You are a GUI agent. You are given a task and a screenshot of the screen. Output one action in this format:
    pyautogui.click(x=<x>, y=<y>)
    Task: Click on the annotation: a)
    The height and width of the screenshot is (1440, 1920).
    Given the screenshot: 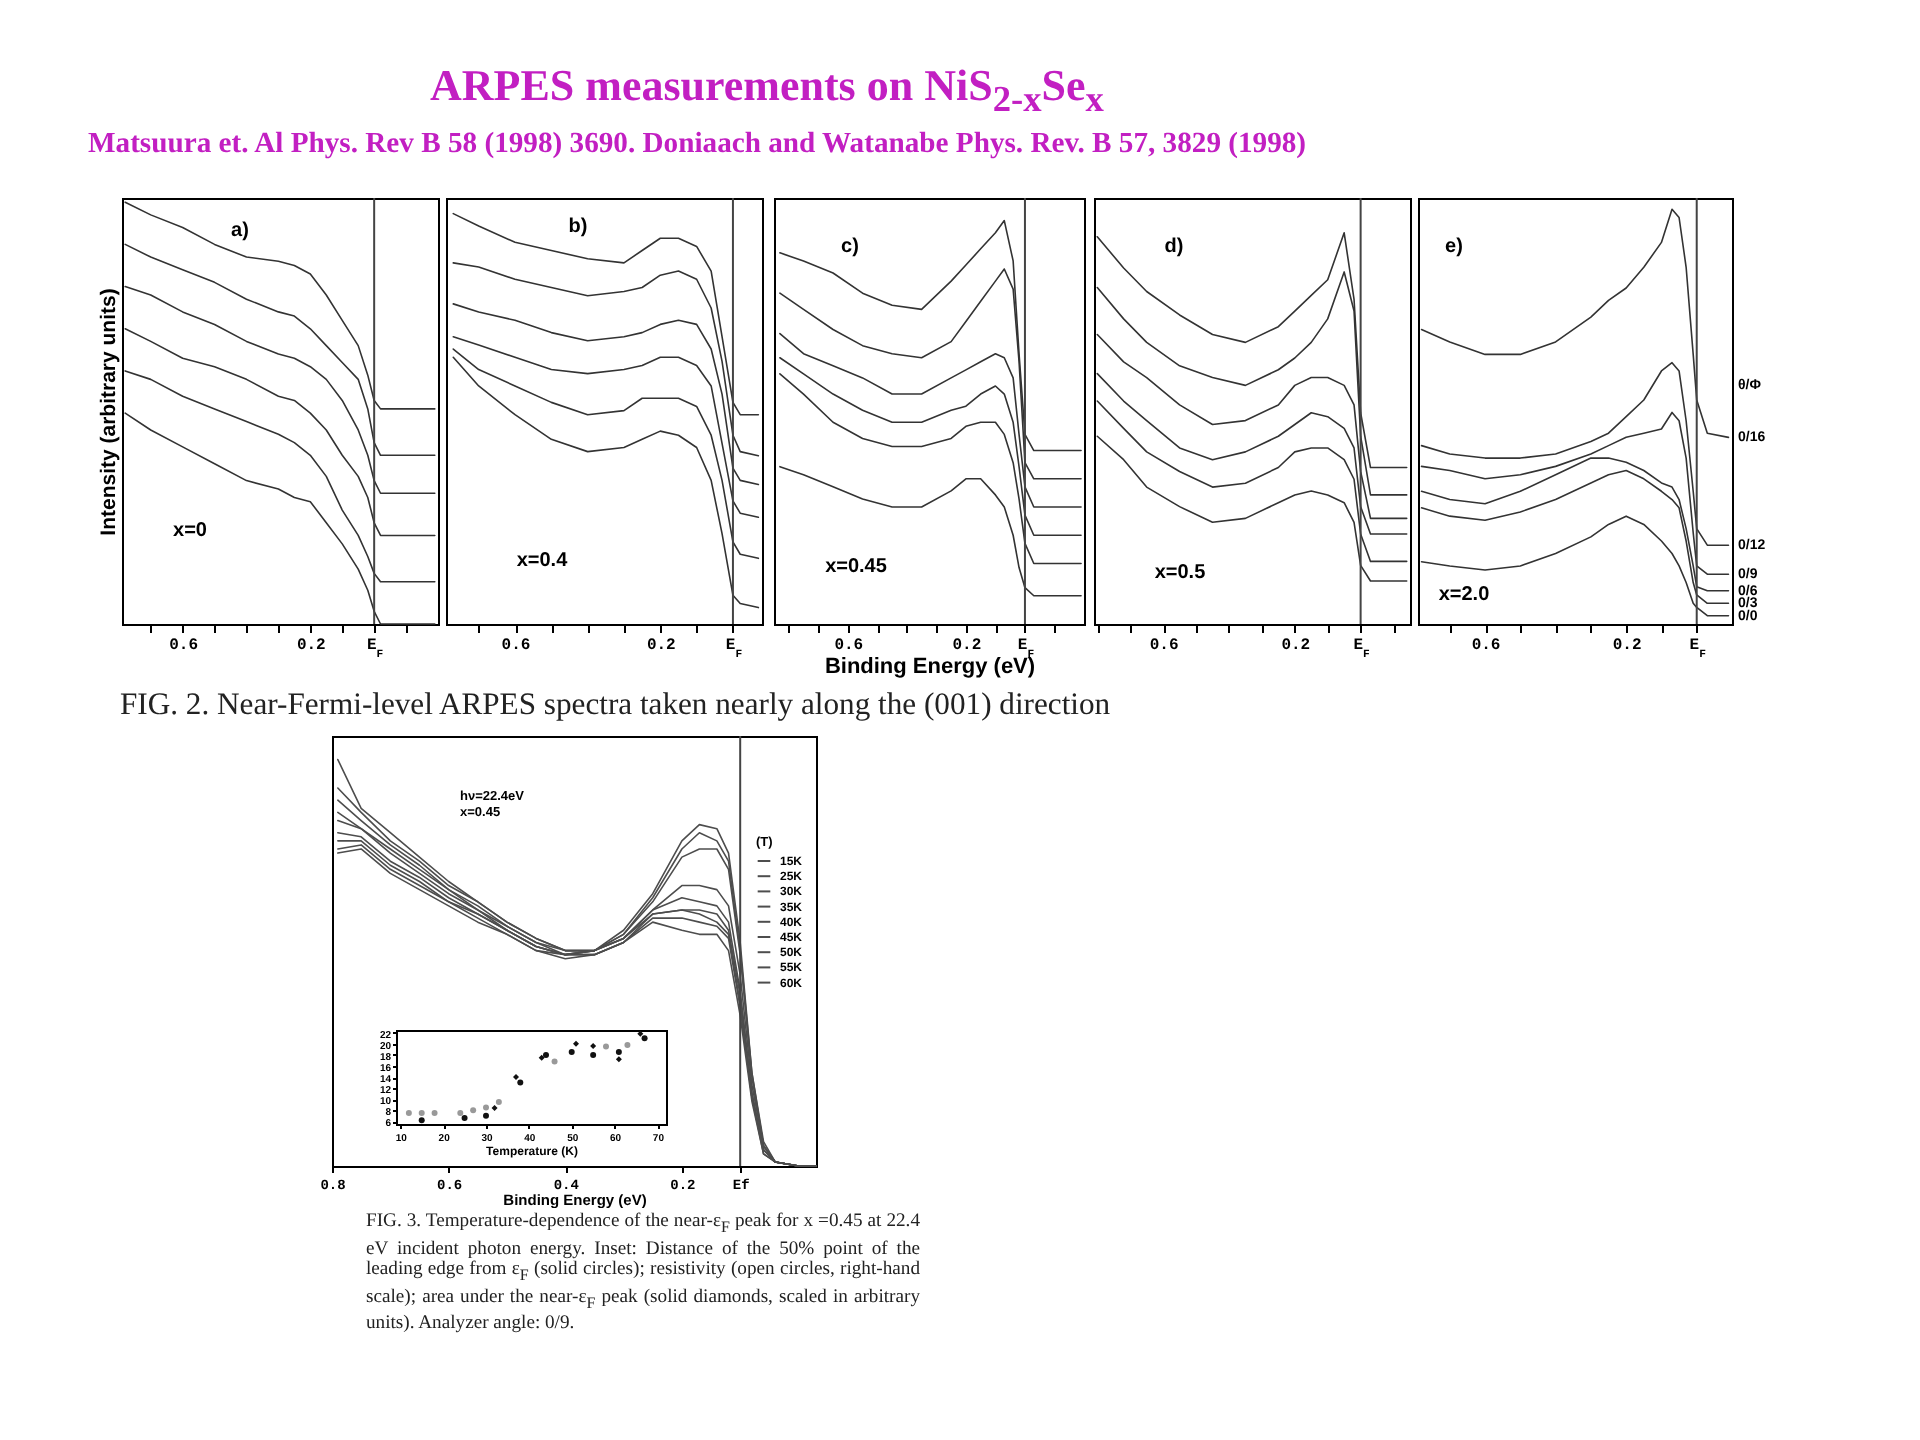 What is the action you would take?
    pyautogui.click(x=240, y=231)
    